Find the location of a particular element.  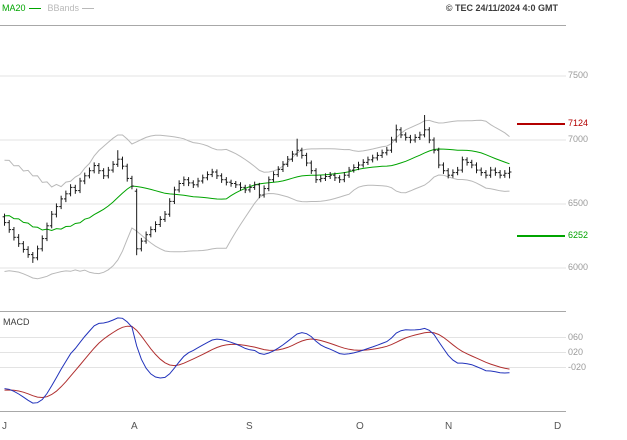

macd-panel-label: MACD is located at coordinates (16, 322).